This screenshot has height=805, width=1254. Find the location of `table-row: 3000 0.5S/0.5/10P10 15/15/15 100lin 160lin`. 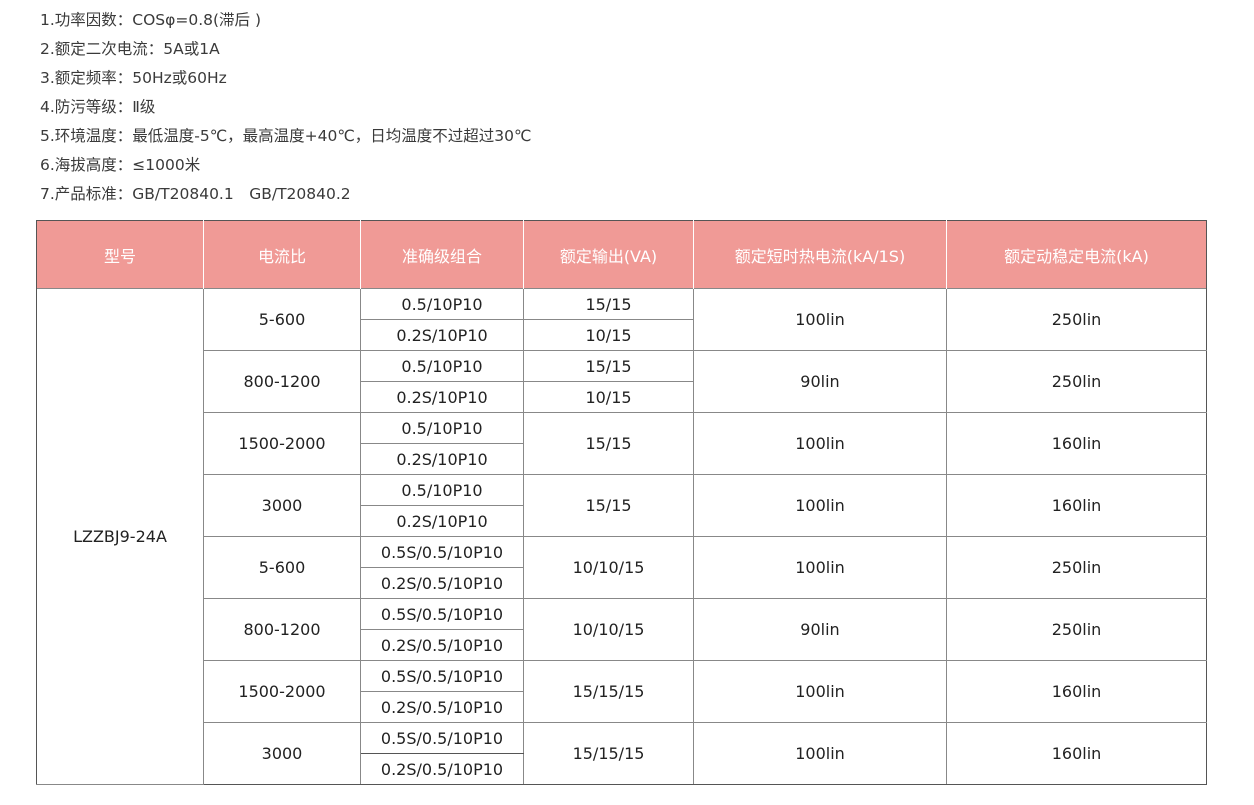

table-row: 3000 0.5S/0.5/10P10 15/15/15 100lin 160lin is located at coordinates (622, 753).